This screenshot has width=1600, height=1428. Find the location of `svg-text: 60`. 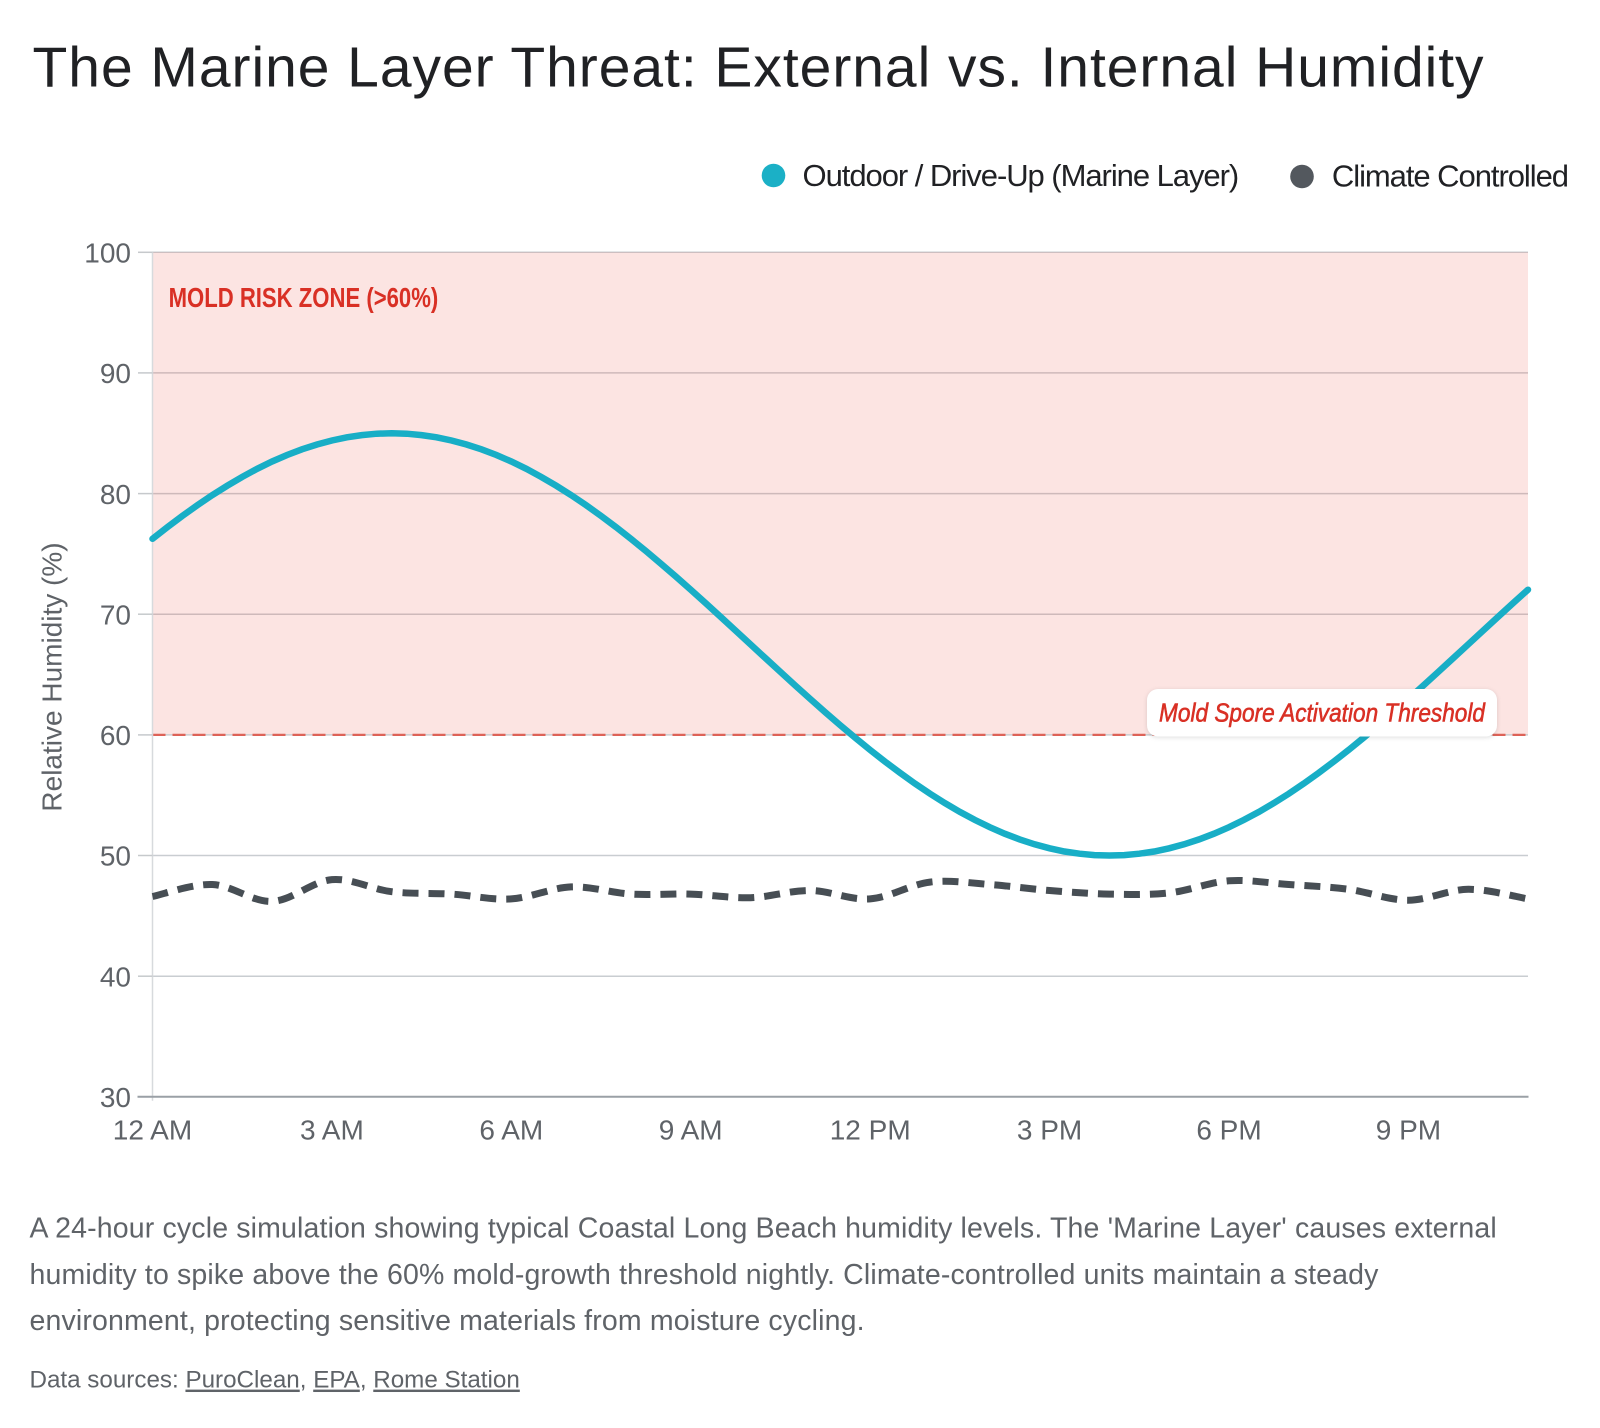

svg-text: 60 is located at coordinates (115, 735).